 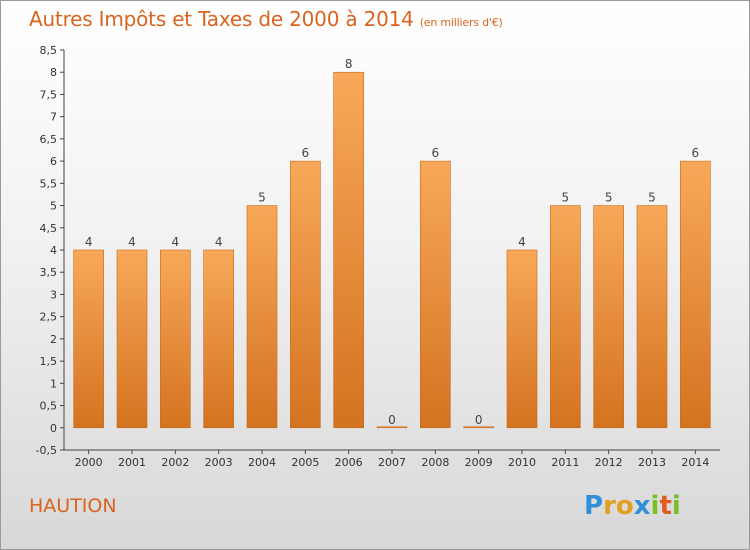 I want to click on y-tick-label: 1,5, so click(x=49, y=361).